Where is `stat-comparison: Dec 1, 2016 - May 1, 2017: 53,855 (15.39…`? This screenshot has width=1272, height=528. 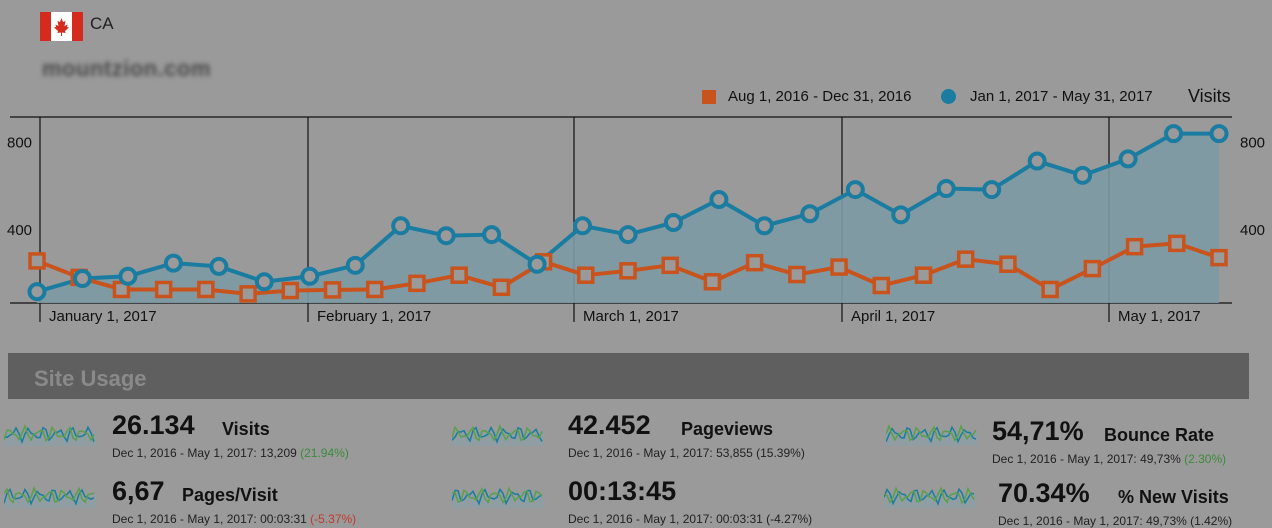
stat-comparison: Dec 1, 2016 - May 1, 2017: 53,855 (15.39… is located at coordinates (686, 453).